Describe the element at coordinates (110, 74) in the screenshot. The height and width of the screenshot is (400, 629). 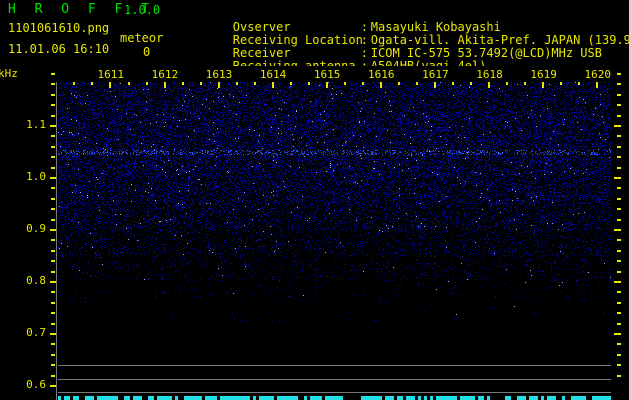
I see `x-axis-tick-label: 1611` at that location.